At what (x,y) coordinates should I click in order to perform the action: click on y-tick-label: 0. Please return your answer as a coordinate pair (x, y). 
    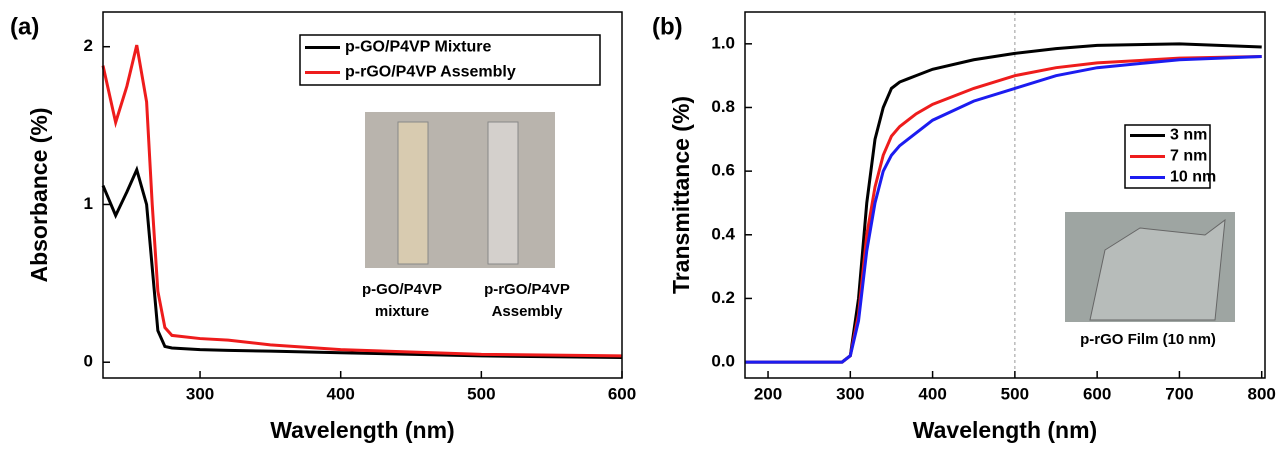
    Looking at the image, I should click on (88, 361).